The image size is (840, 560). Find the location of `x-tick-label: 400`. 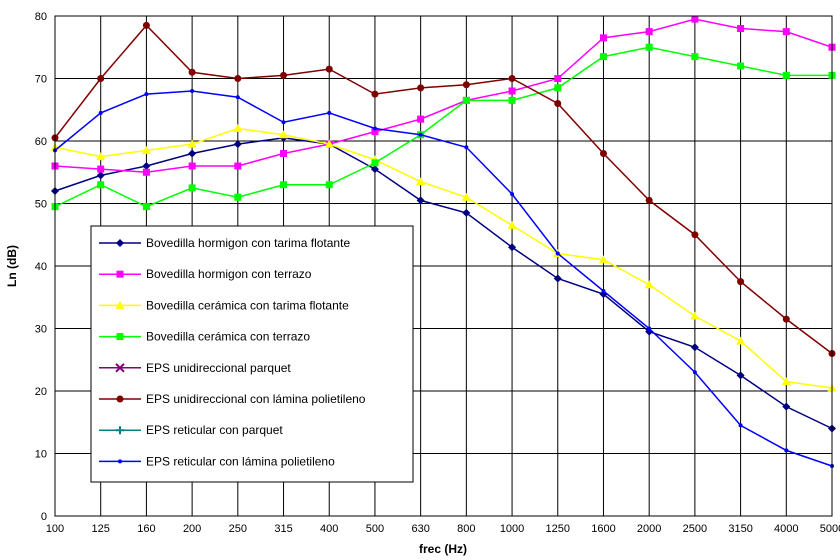

x-tick-label: 400 is located at coordinates (329, 529).